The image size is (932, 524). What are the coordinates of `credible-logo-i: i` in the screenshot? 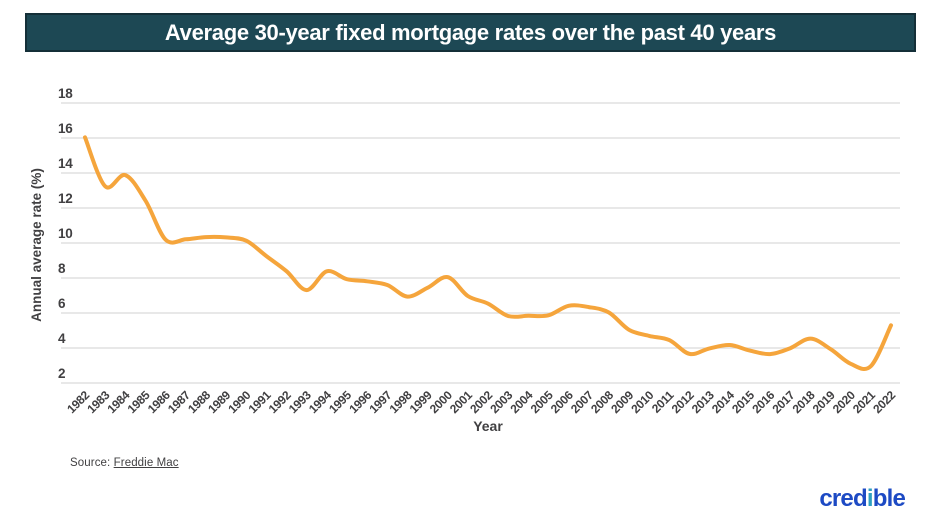 It's located at (870, 498).